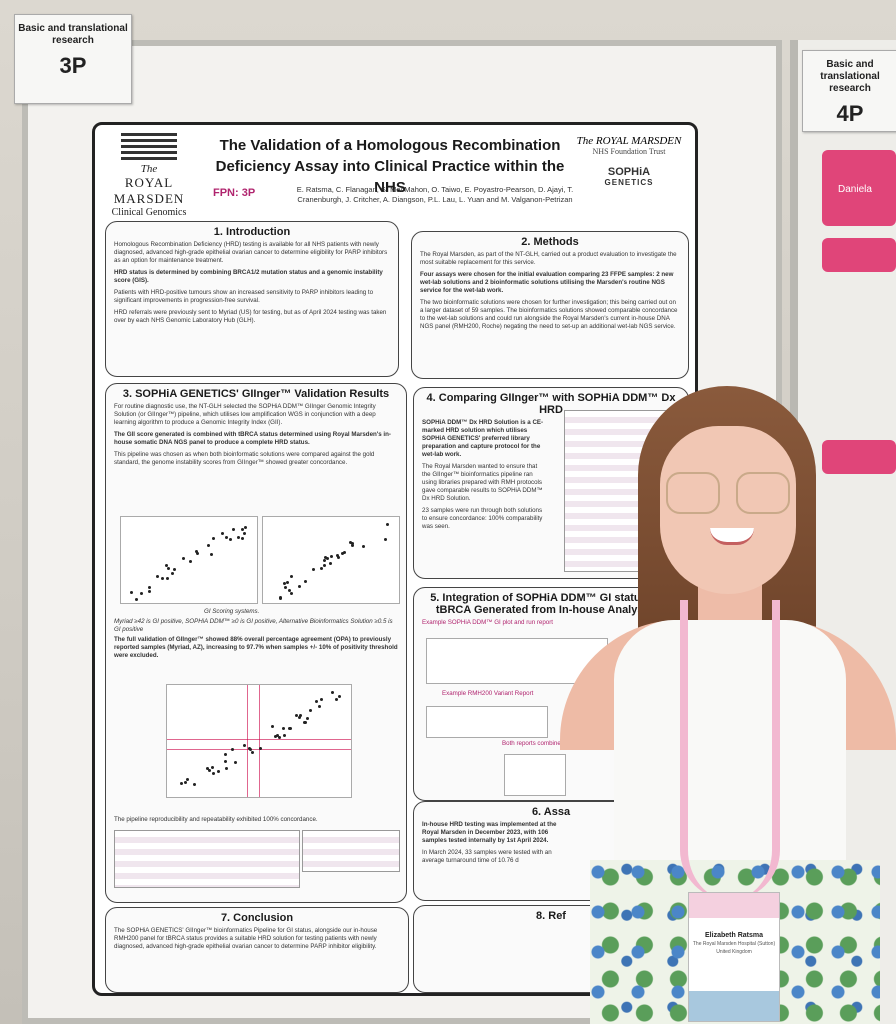 The height and width of the screenshot is (1024, 896). Describe the element at coordinates (729, 493) in the screenshot. I see `glasses` at that location.